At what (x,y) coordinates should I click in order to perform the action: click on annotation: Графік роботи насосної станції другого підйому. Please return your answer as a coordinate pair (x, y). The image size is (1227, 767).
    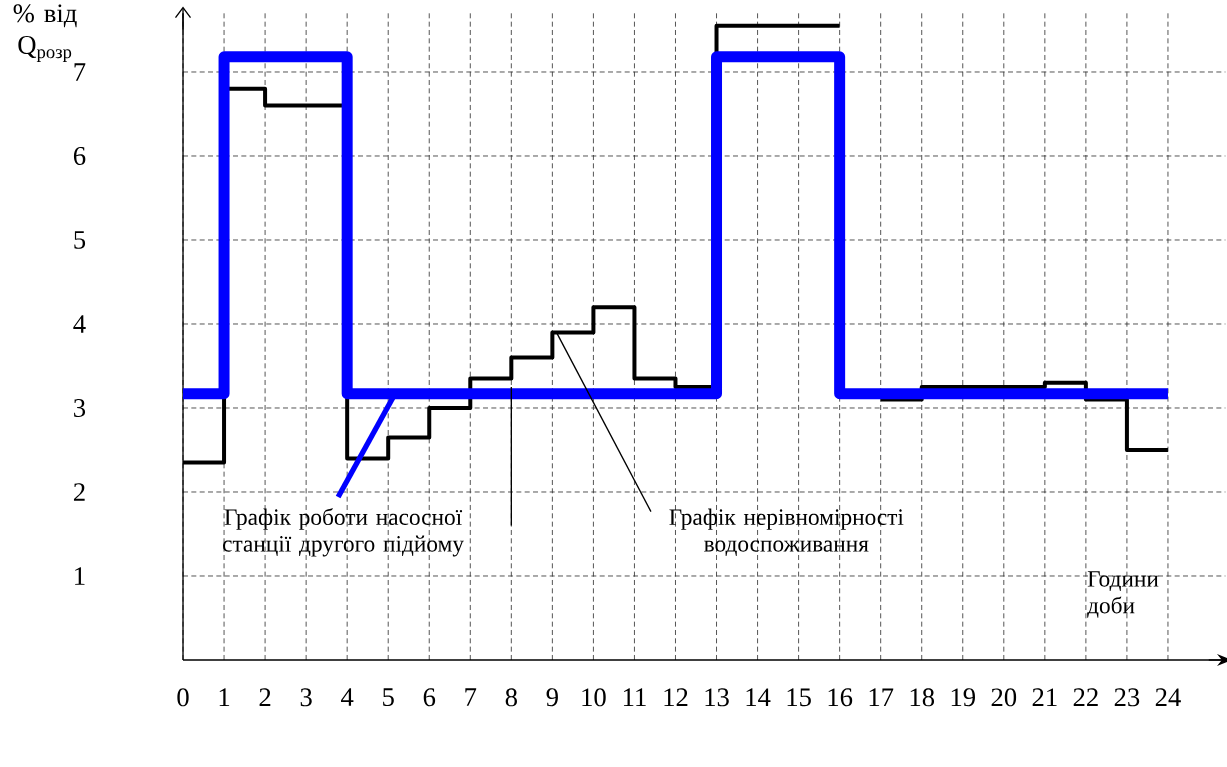
    Looking at the image, I should click on (343, 532).